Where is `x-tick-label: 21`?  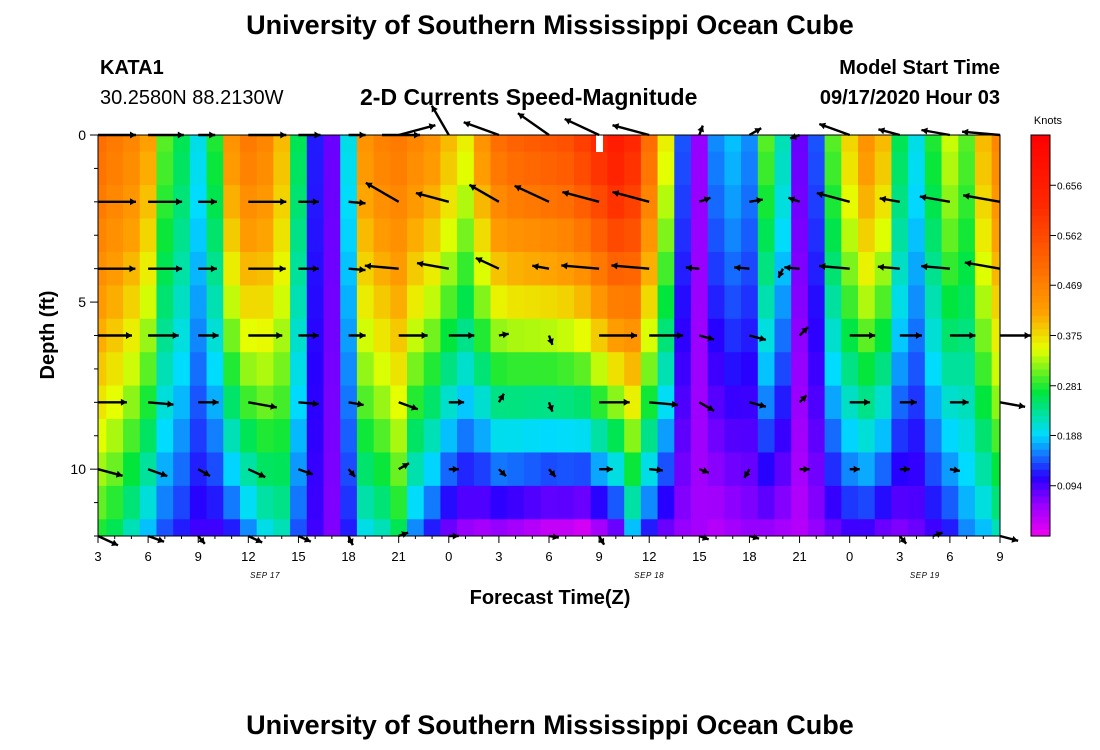
x-tick-label: 21 is located at coordinates (398, 556).